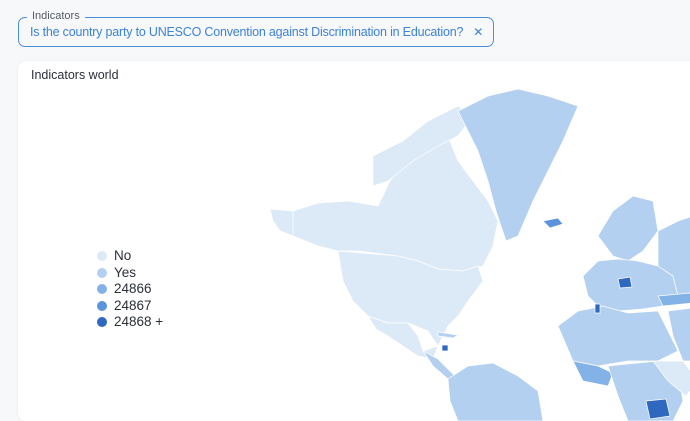 Image resolution: width=690 pixels, height=421 pixels. Describe the element at coordinates (671, 378) in the screenshot. I see `region-east-africa` at that location.